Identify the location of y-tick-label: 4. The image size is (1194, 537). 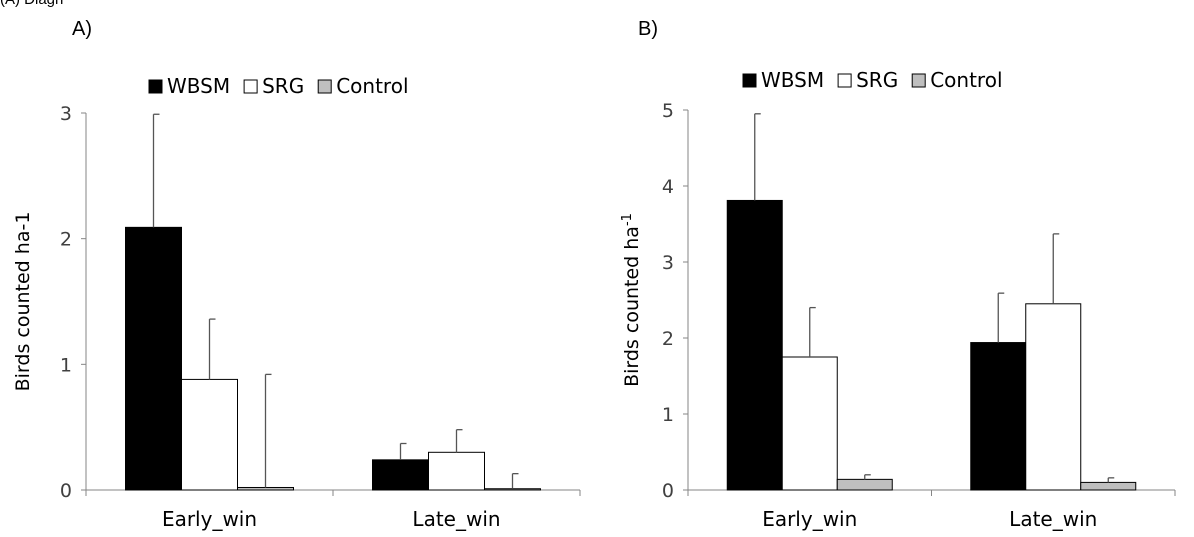
(668, 187).